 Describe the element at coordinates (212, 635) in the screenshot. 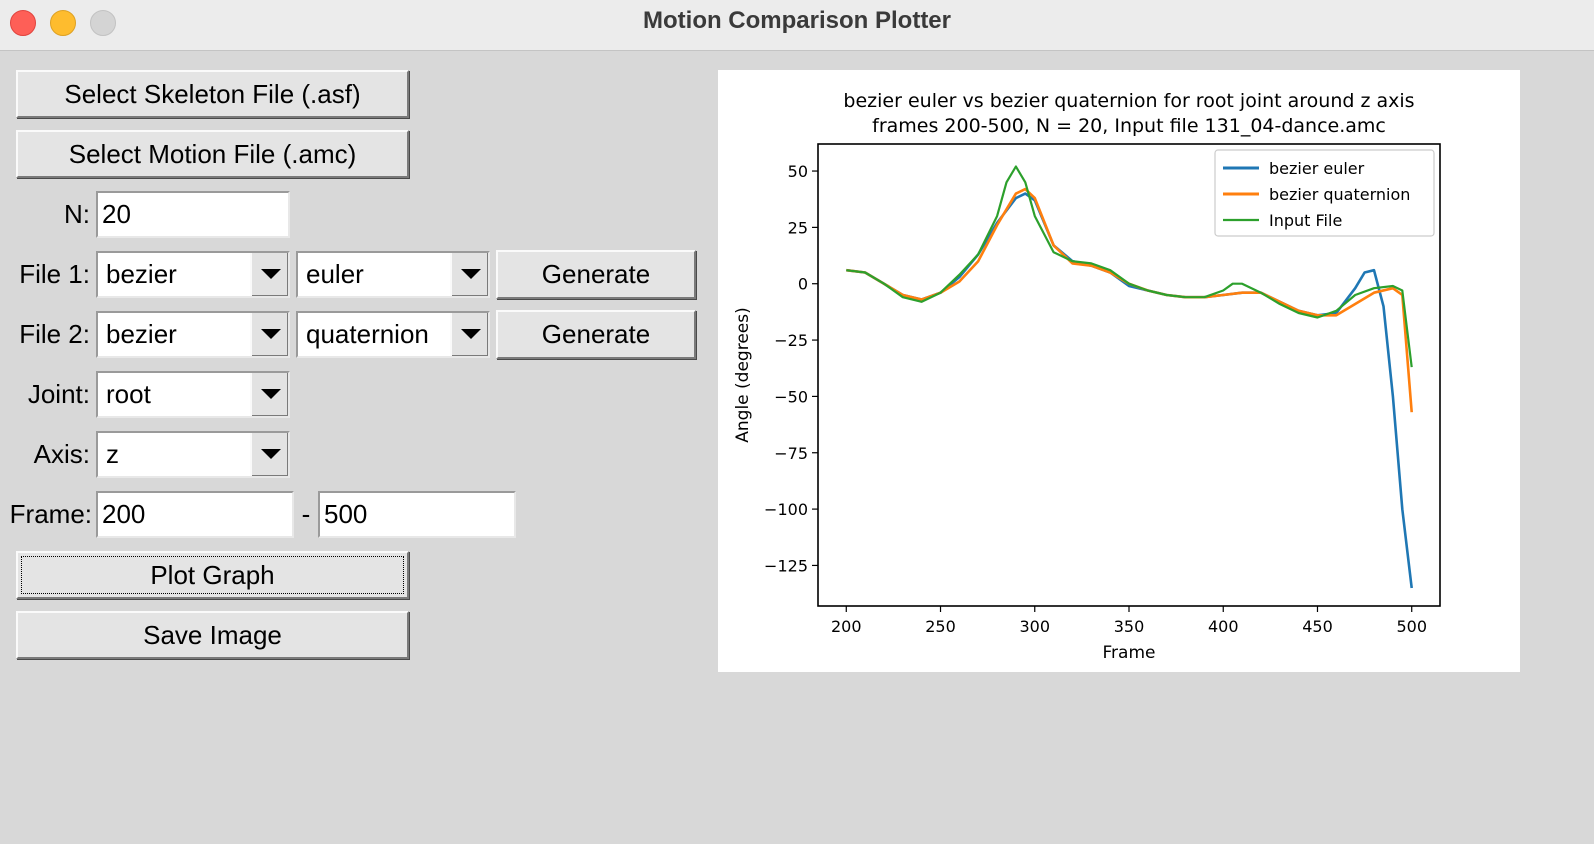

I see `save-image-button: Save Image` at that location.